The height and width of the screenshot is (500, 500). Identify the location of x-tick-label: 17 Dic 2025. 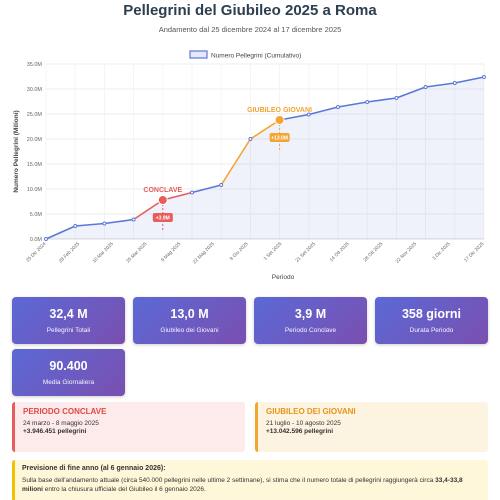
(474, 252).